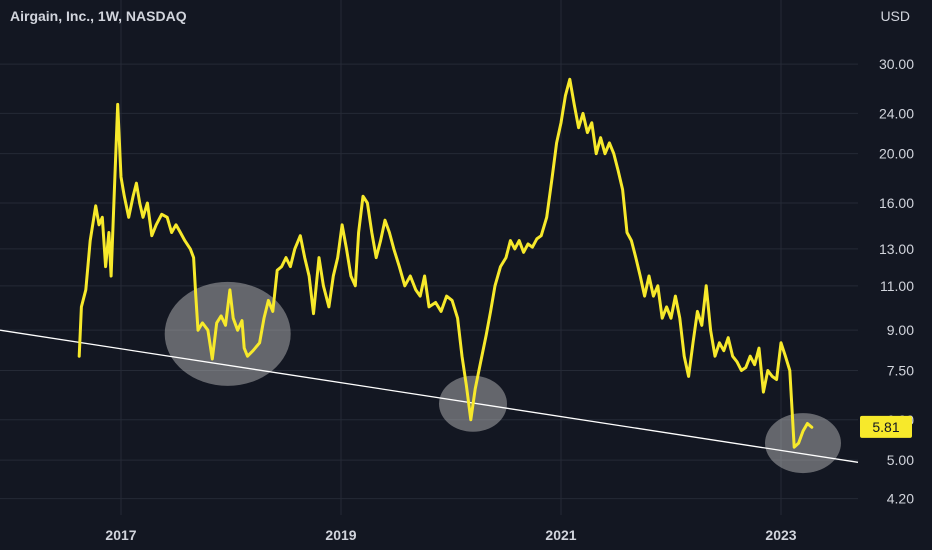 The height and width of the screenshot is (550, 932). What do you see at coordinates (897, 286) in the screenshot?
I see `y-tick-label: 11.00` at bounding box center [897, 286].